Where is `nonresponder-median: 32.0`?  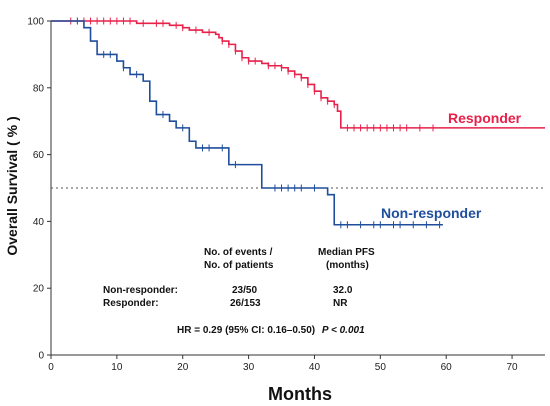 nonresponder-median: 32.0 is located at coordinates (343, 290).